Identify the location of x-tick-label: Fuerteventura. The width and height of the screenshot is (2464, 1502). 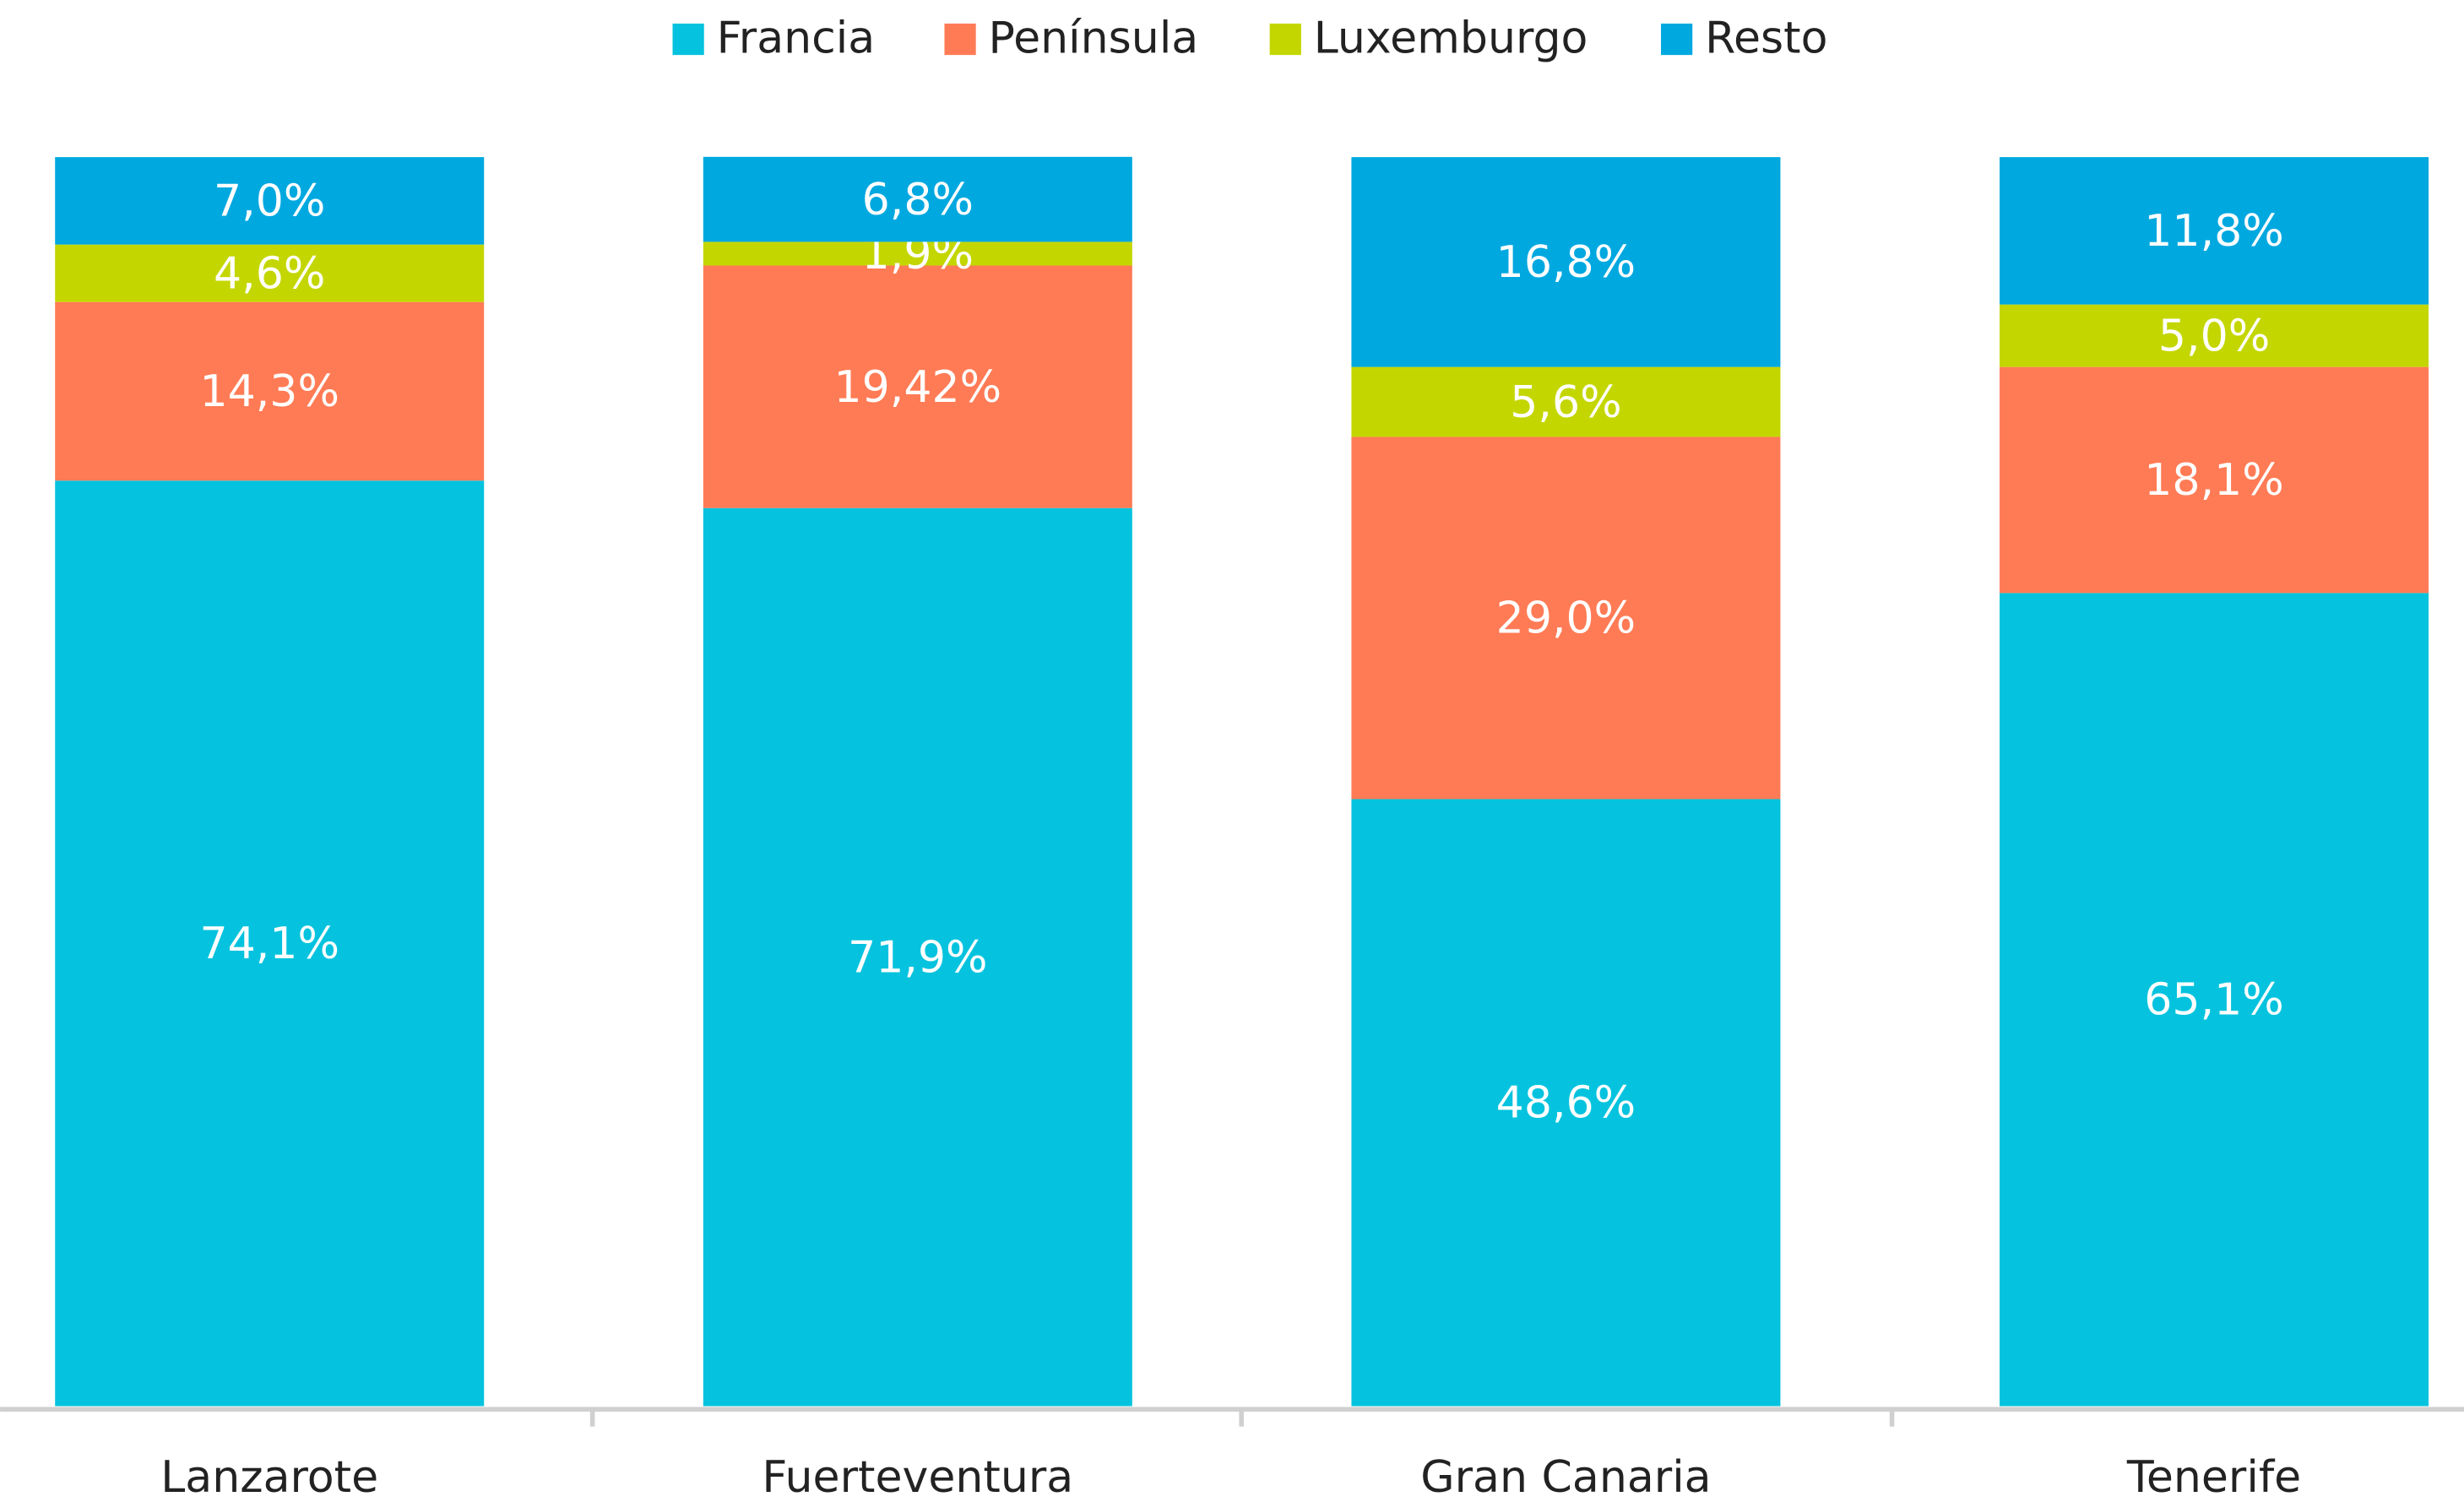
(917, 1477).